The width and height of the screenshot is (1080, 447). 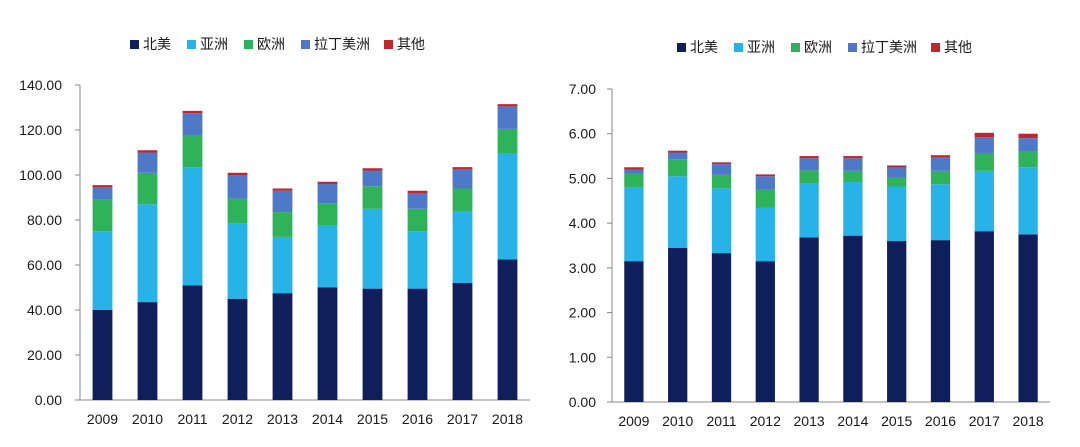 I want to click on y-tick-label: 0.00, so click(x=582, y=402).